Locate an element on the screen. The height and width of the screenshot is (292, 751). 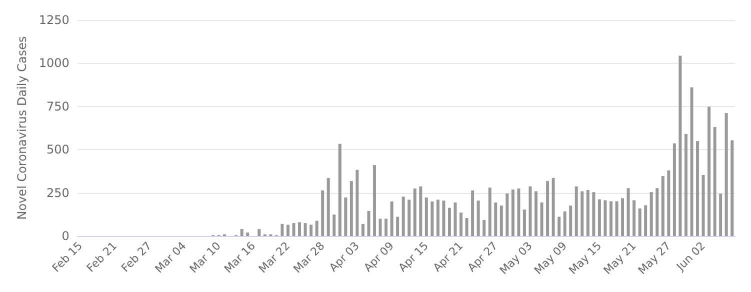
y-tick-label: 1000 is located at coordinates (54, 63).